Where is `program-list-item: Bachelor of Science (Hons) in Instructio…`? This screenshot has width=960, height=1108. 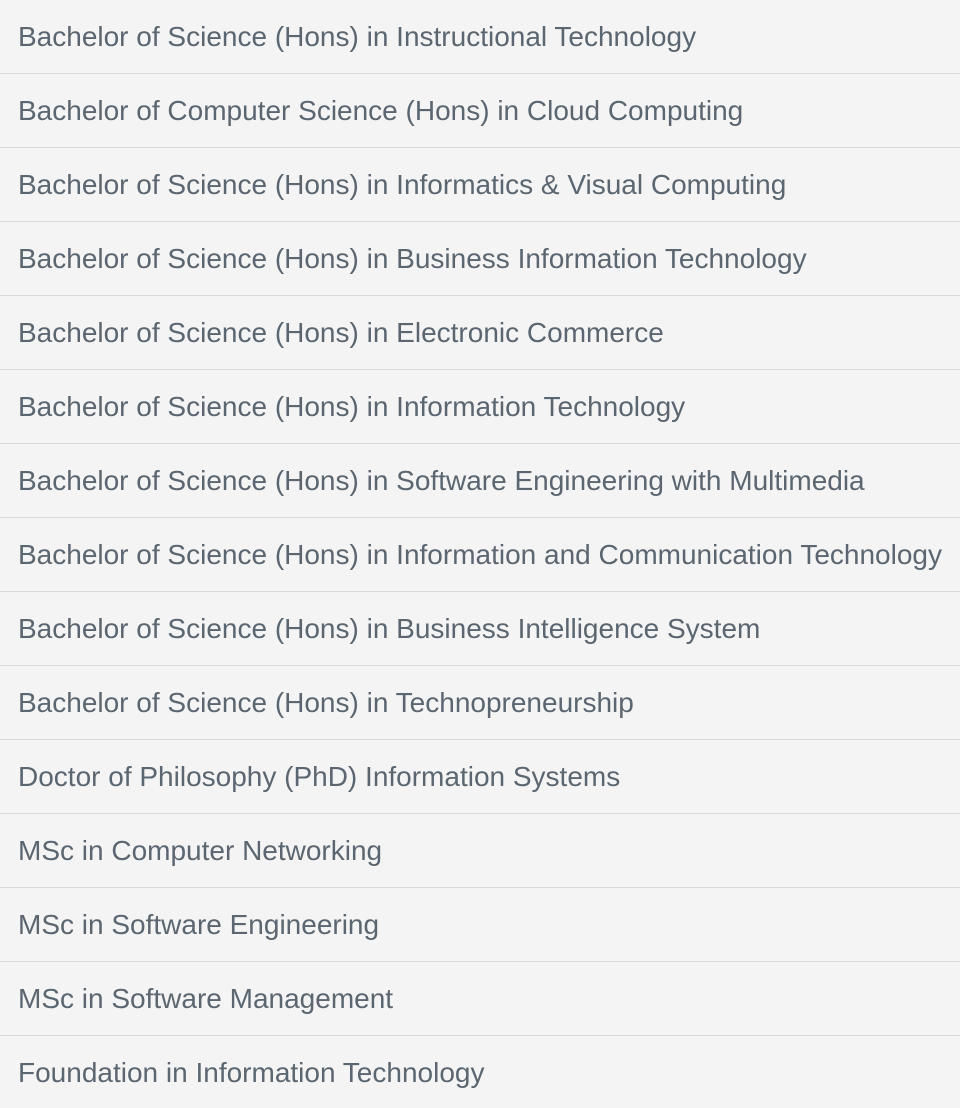 program-list-item: Bachelor of Science (Hons) in Instructio… is located at coordinates (480, 37).